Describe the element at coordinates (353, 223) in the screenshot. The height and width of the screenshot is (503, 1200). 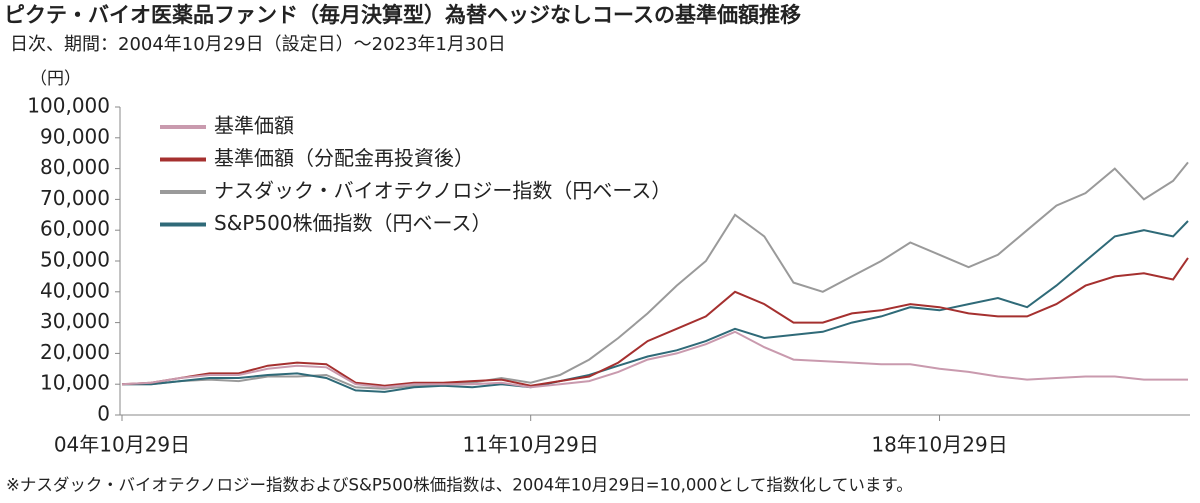
I see `legend-label: S&P500株価指数（円ベース）` at that location.